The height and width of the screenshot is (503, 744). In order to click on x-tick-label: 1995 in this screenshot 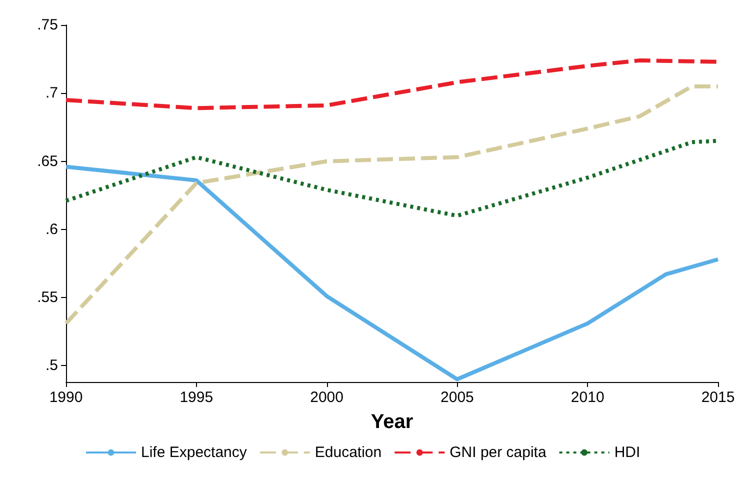, I will do `click(197, 397)`.